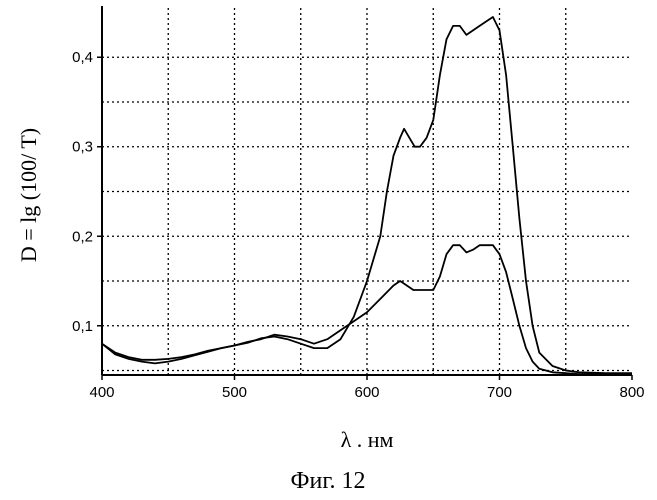 The width and height of the screenshot is (657, 500). I want to click on x-tick-label: 500, so click(234, 392).